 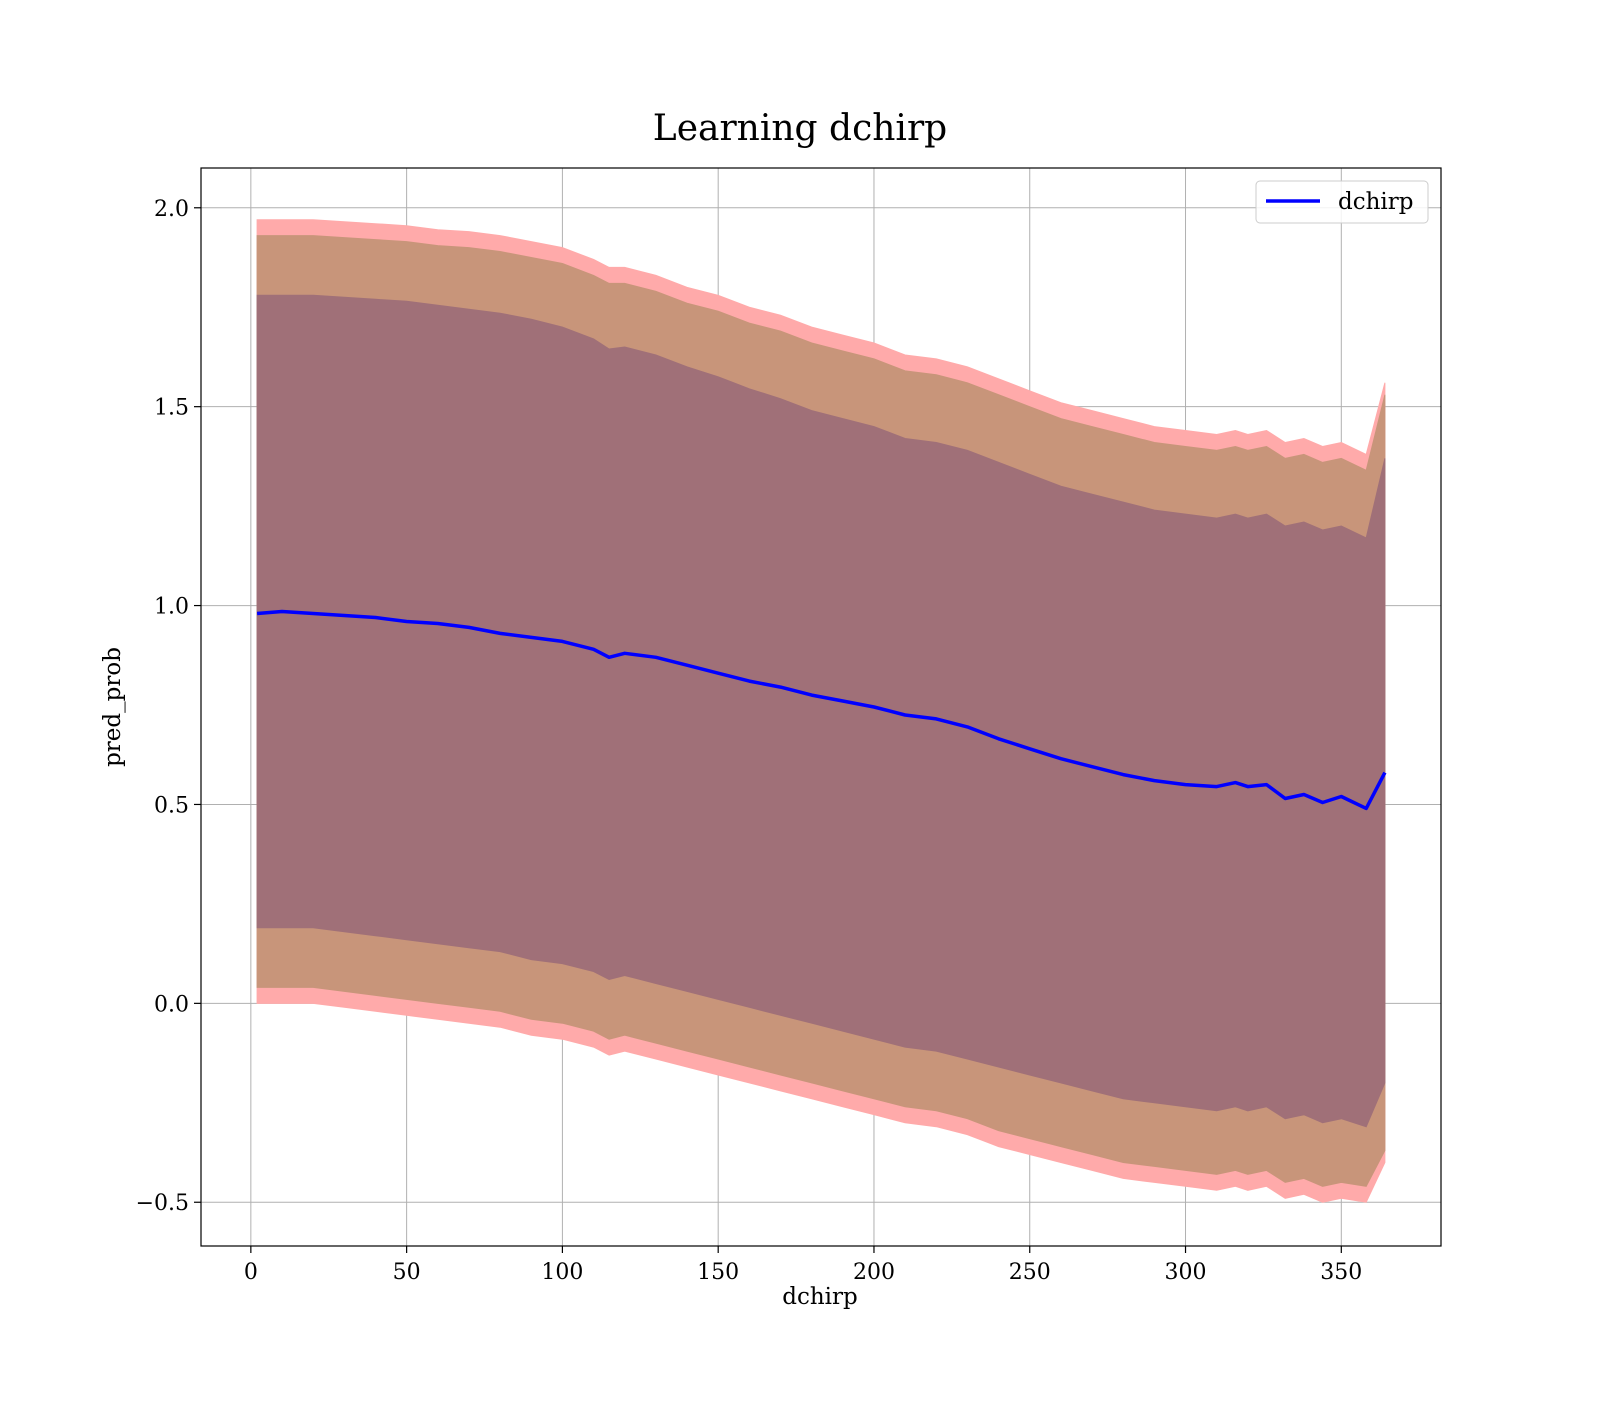 What do you see at coordinates (718, 1272) in the screenshot?
I see `x-tick-label: 150` at bounding box center [718, 1272].